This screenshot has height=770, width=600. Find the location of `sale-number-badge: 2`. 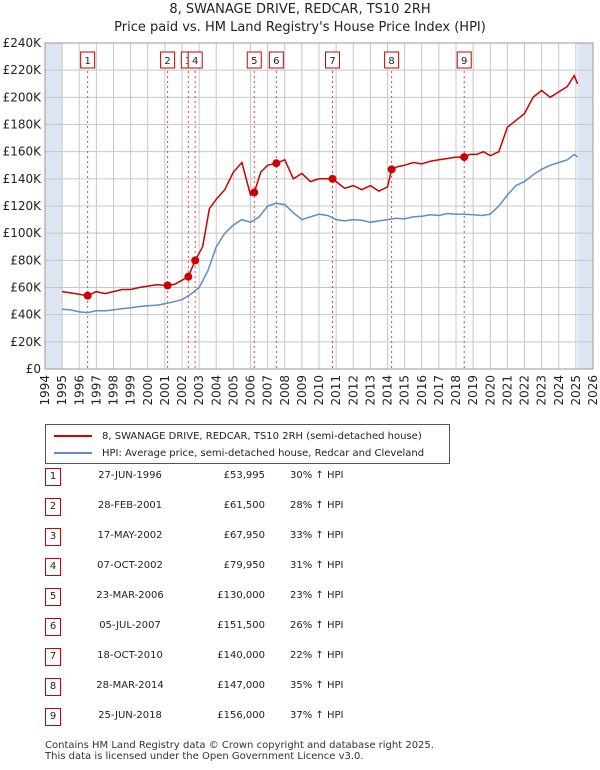

sale-number-badge: 2 is located at coordinates (53, 507).